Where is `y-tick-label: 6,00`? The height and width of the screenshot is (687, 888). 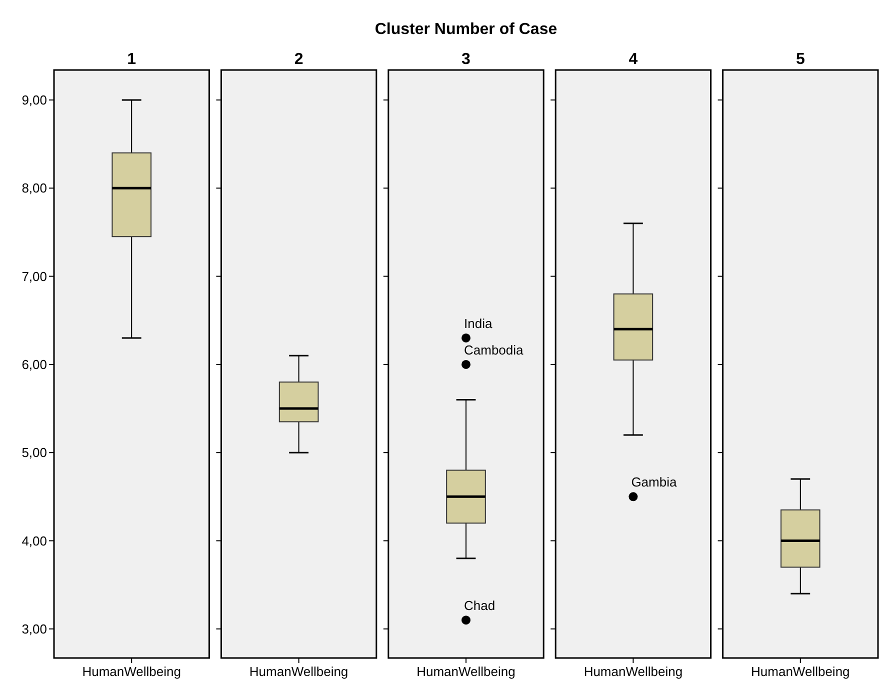
y-tick-label: 6,00 is located at coordinates (34, 364).